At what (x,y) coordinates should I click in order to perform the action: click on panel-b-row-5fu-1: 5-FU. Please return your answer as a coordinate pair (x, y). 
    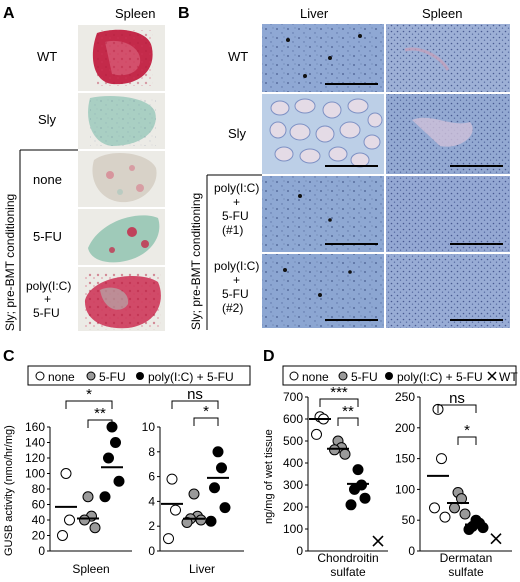
    Looking at the image, I should click on (235, 216).